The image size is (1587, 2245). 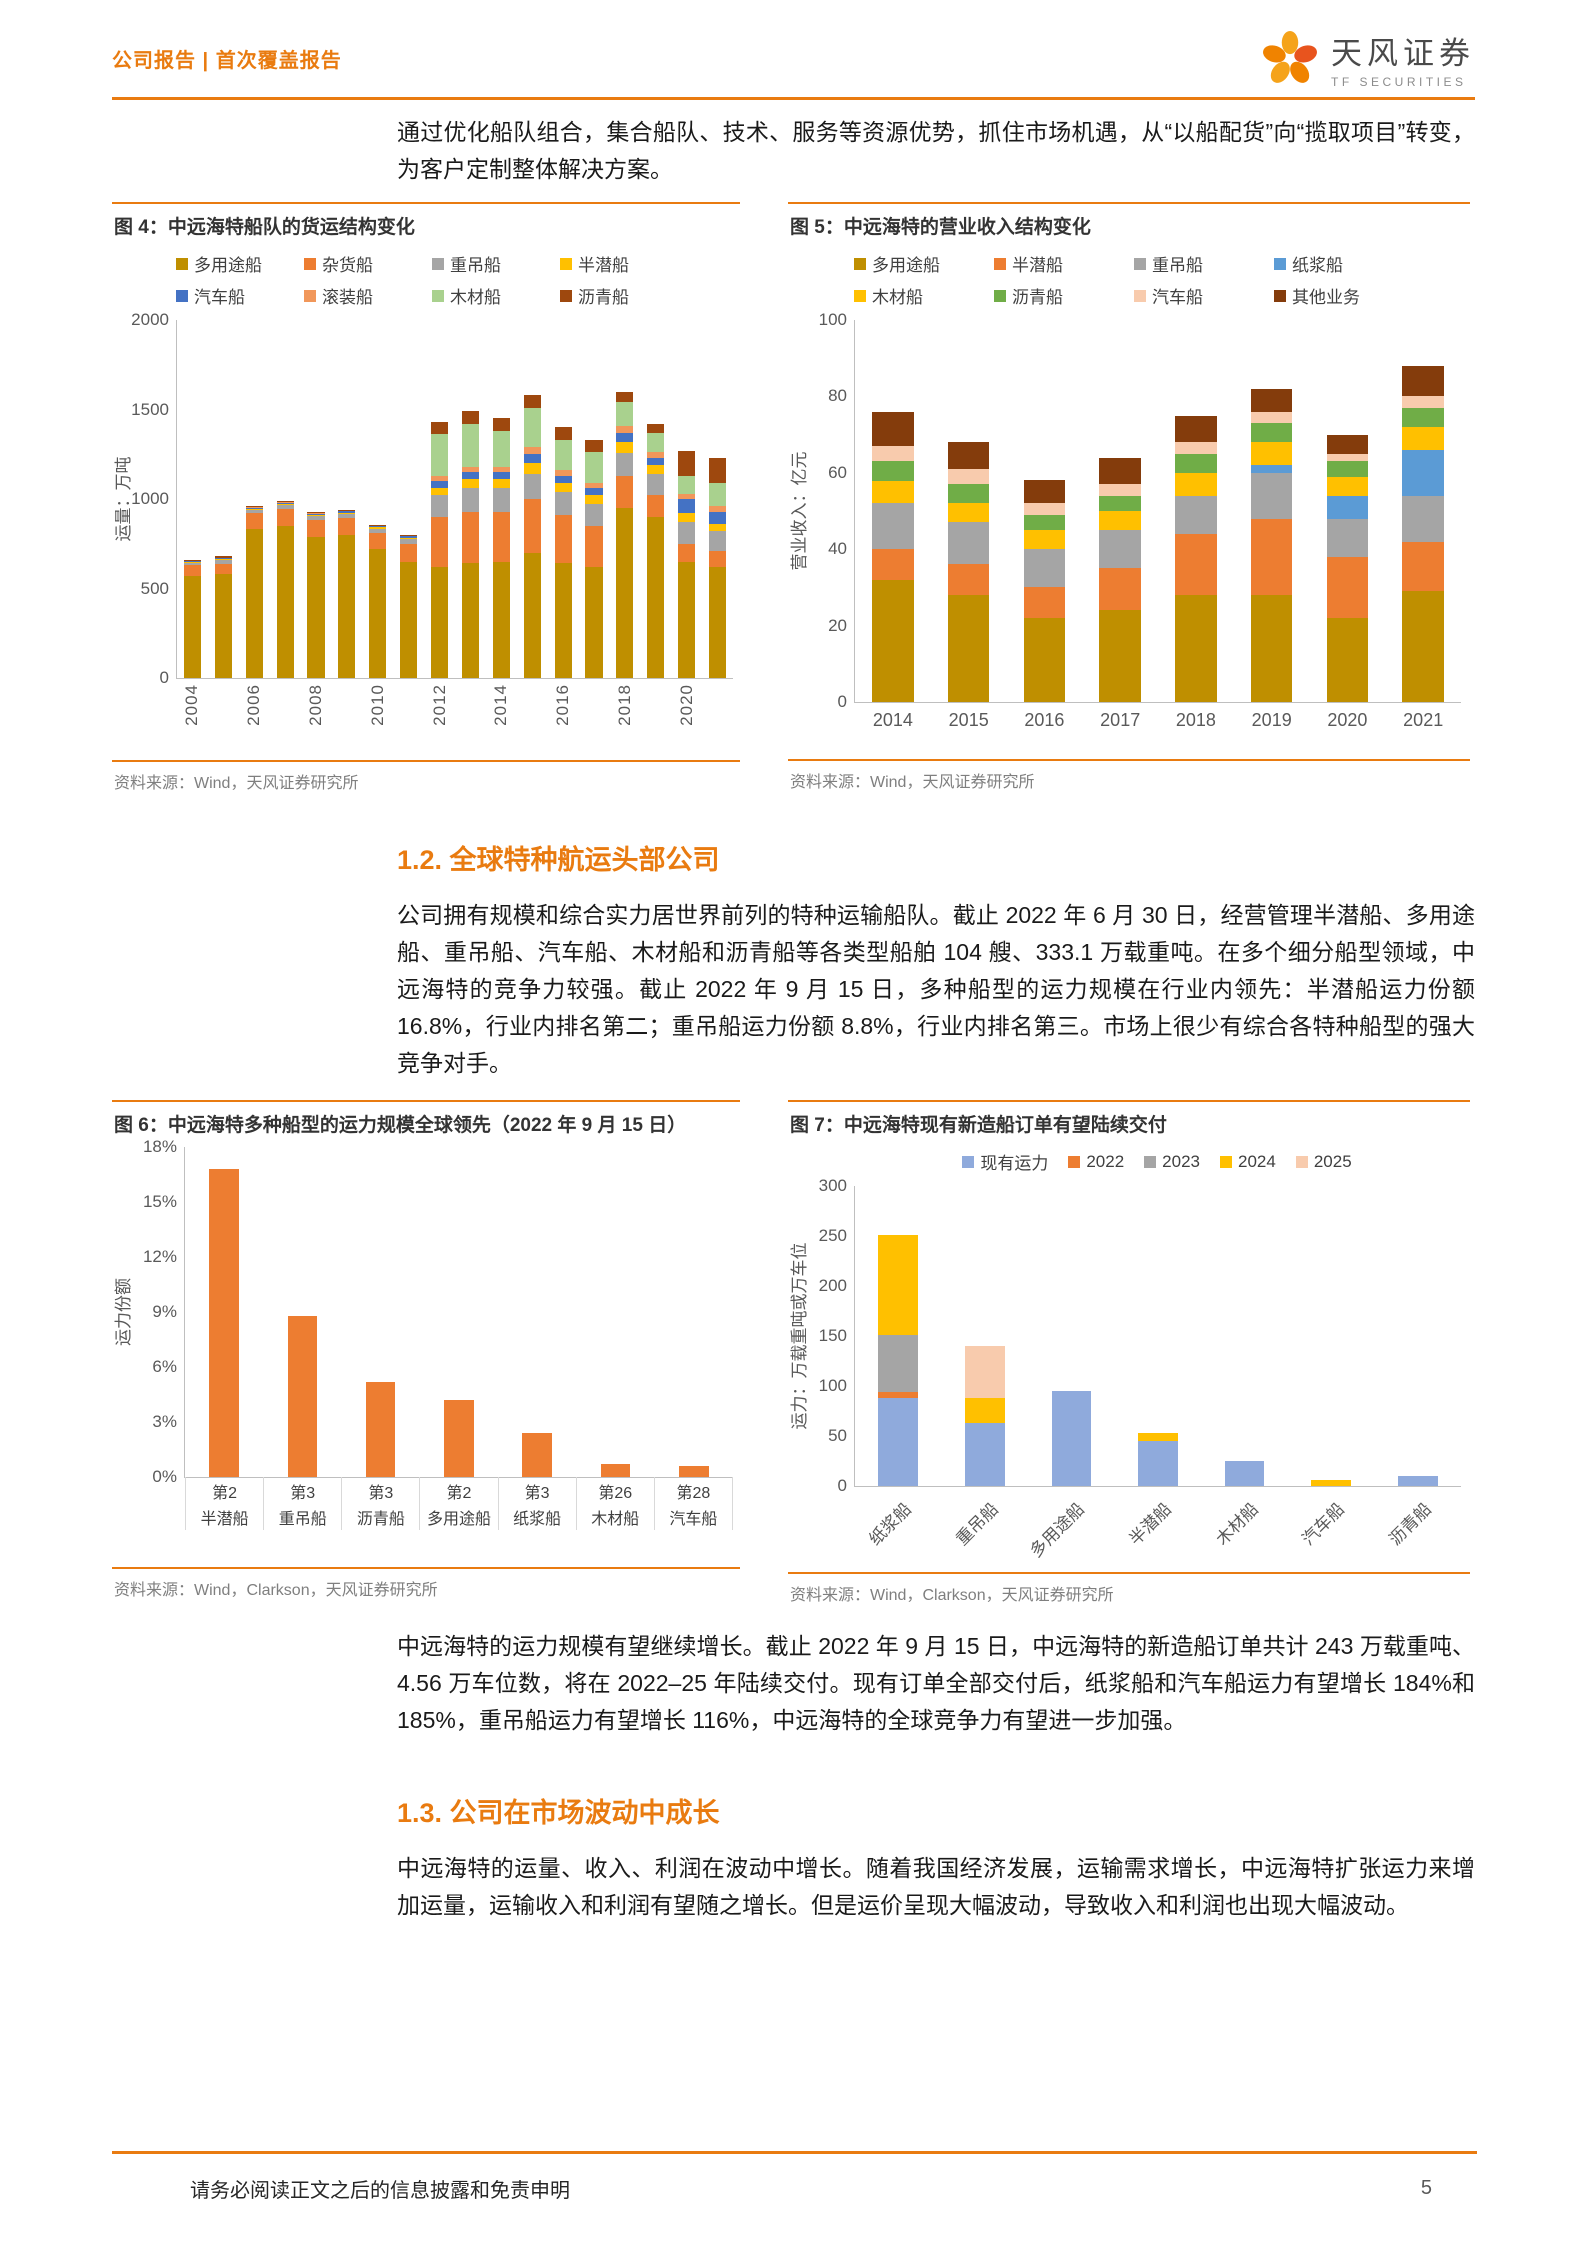 I want to click on x-category: 第3 重吊船, so click(x=303, y=1503).